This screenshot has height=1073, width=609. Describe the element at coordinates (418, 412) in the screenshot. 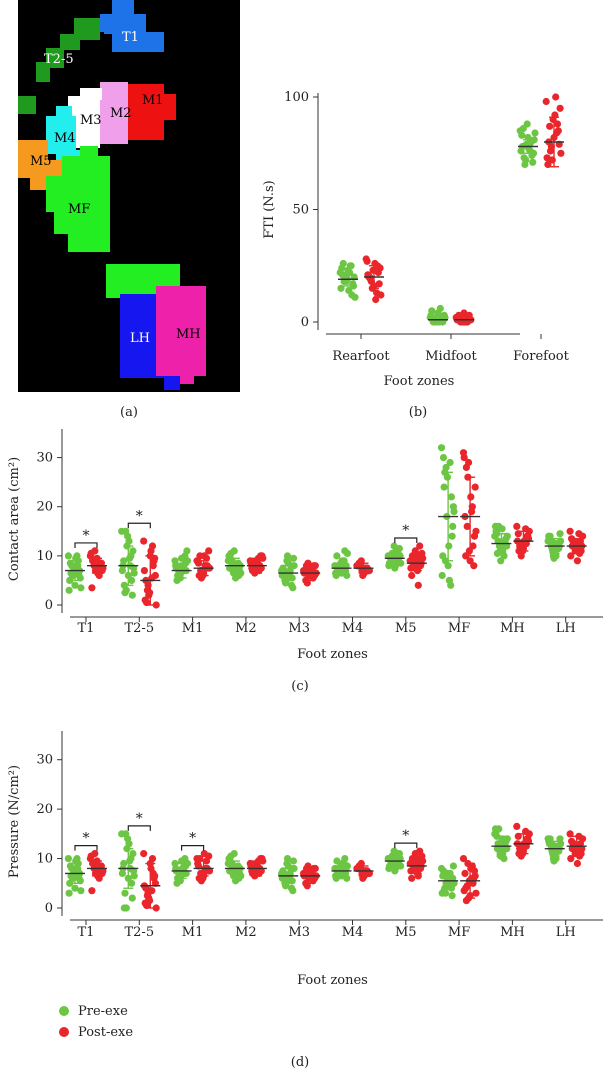

I see `panel-b-caption: (b)` at that location.